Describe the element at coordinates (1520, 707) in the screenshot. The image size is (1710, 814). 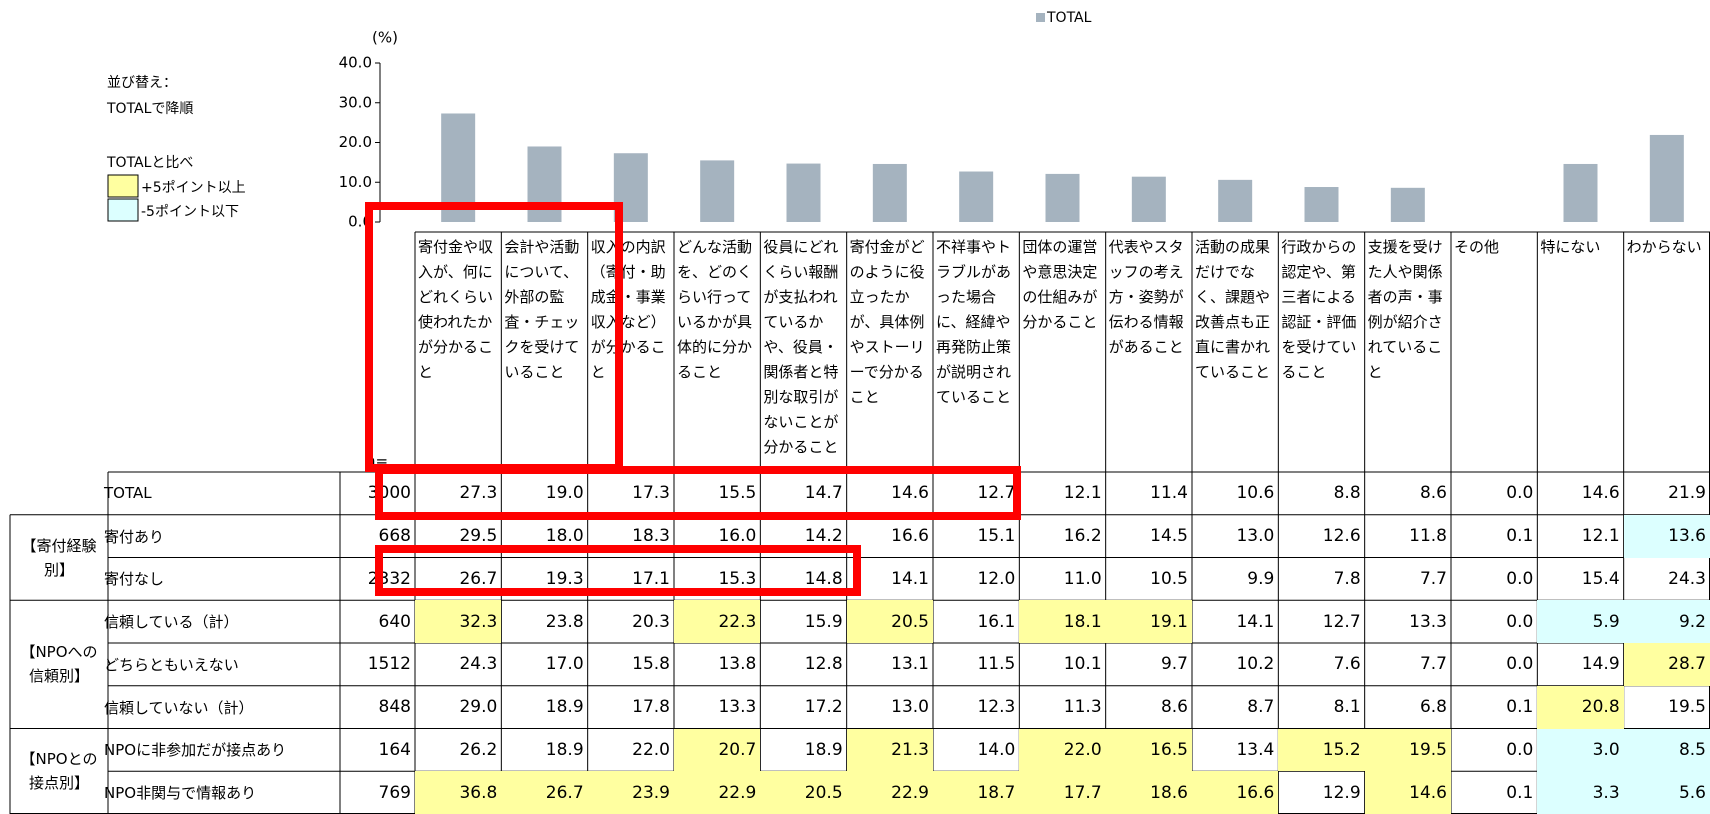
I see `table-cell: 0.1` at that location.